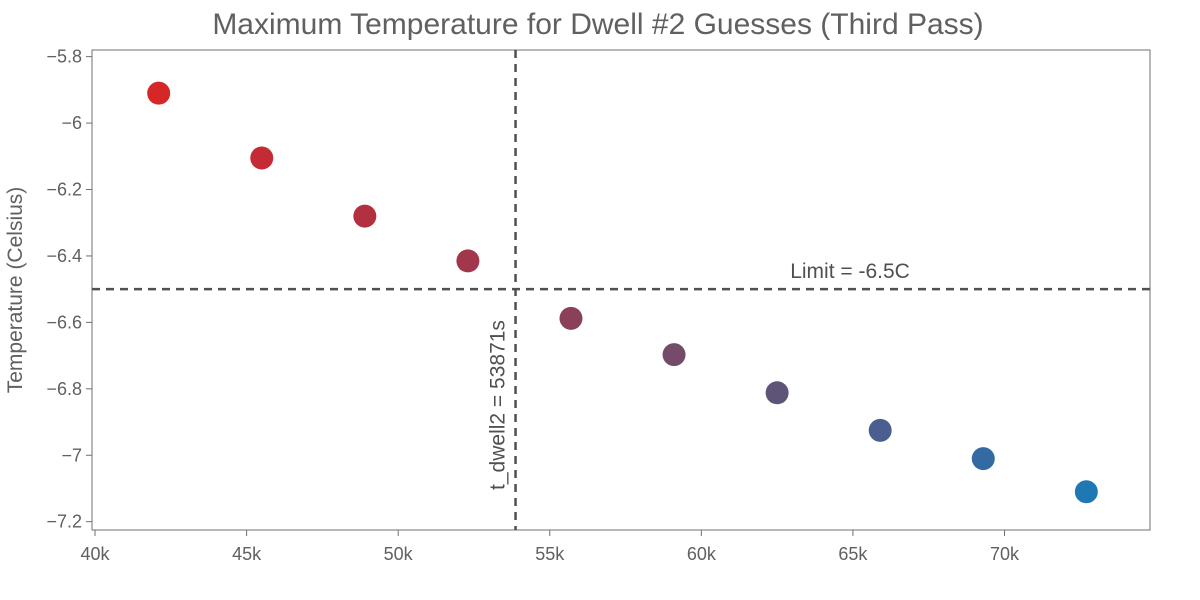  What do you see at coordinates (69, 289) in the screenshot?
I see `y-axis: −5.8 −6 −6.2 −6.4 −6.6 −6.8 −7 −7.2` at bounding box center [69, 289].